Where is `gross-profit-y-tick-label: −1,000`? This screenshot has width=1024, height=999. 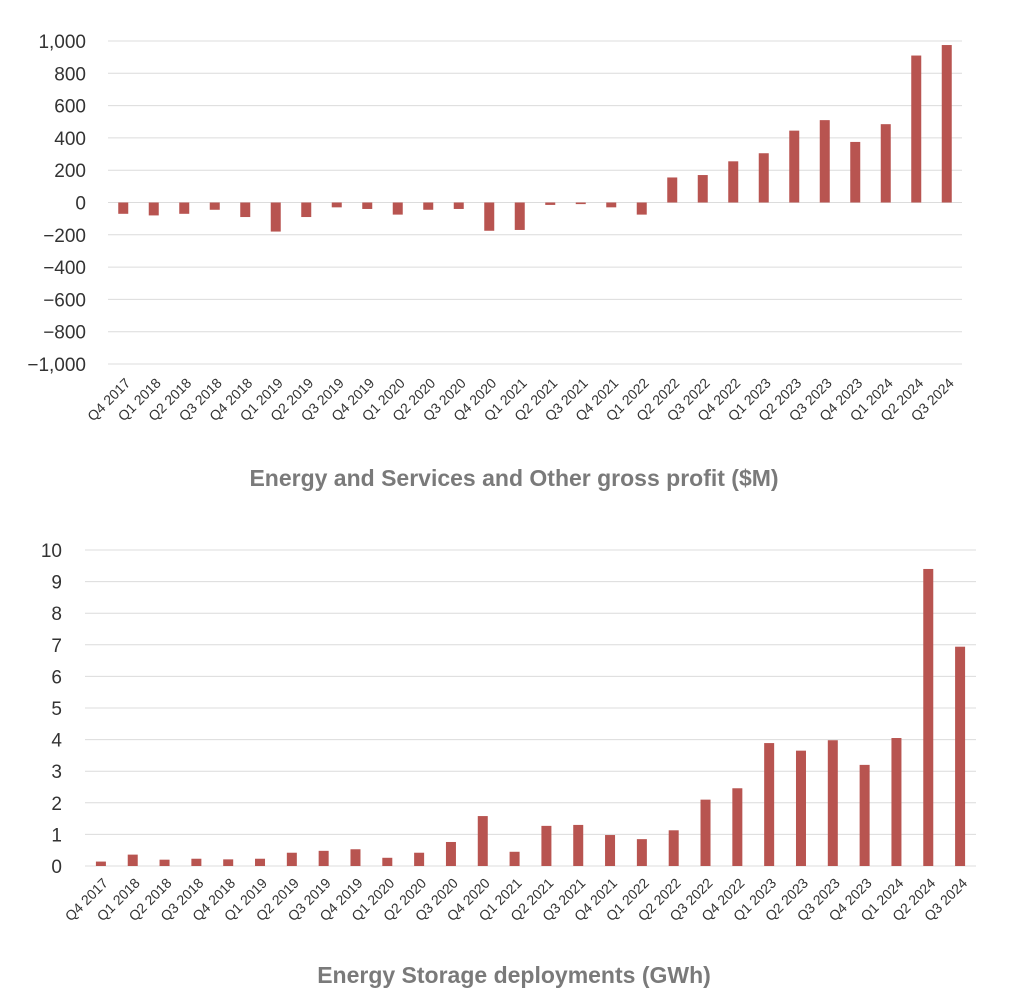
gross-profit-y-tick-label: −1,000 is located at coordinates (56, 365).